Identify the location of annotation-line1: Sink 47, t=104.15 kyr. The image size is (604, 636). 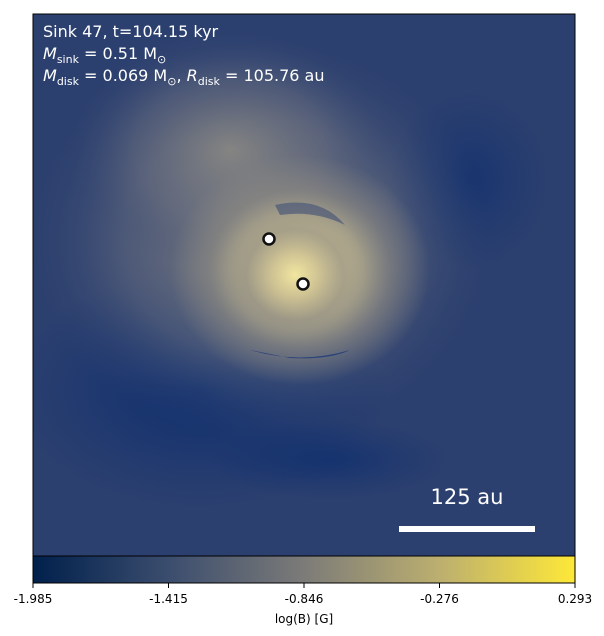
(131, 31).